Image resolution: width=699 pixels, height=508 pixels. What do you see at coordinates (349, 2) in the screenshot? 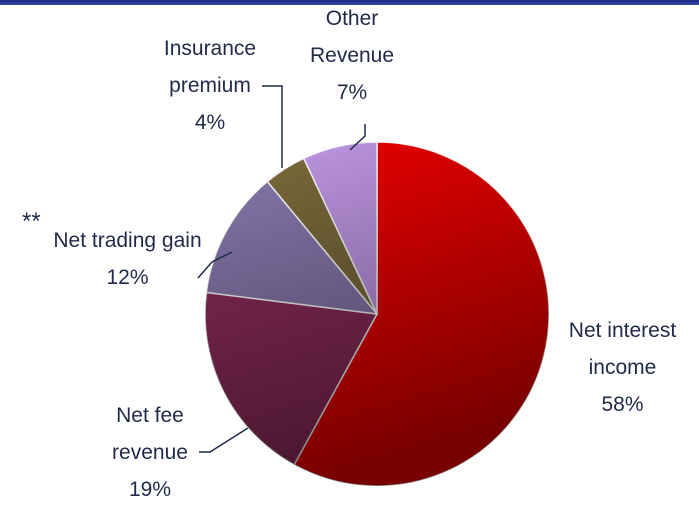
I see `top-bar` at bounding box center [349, 2].